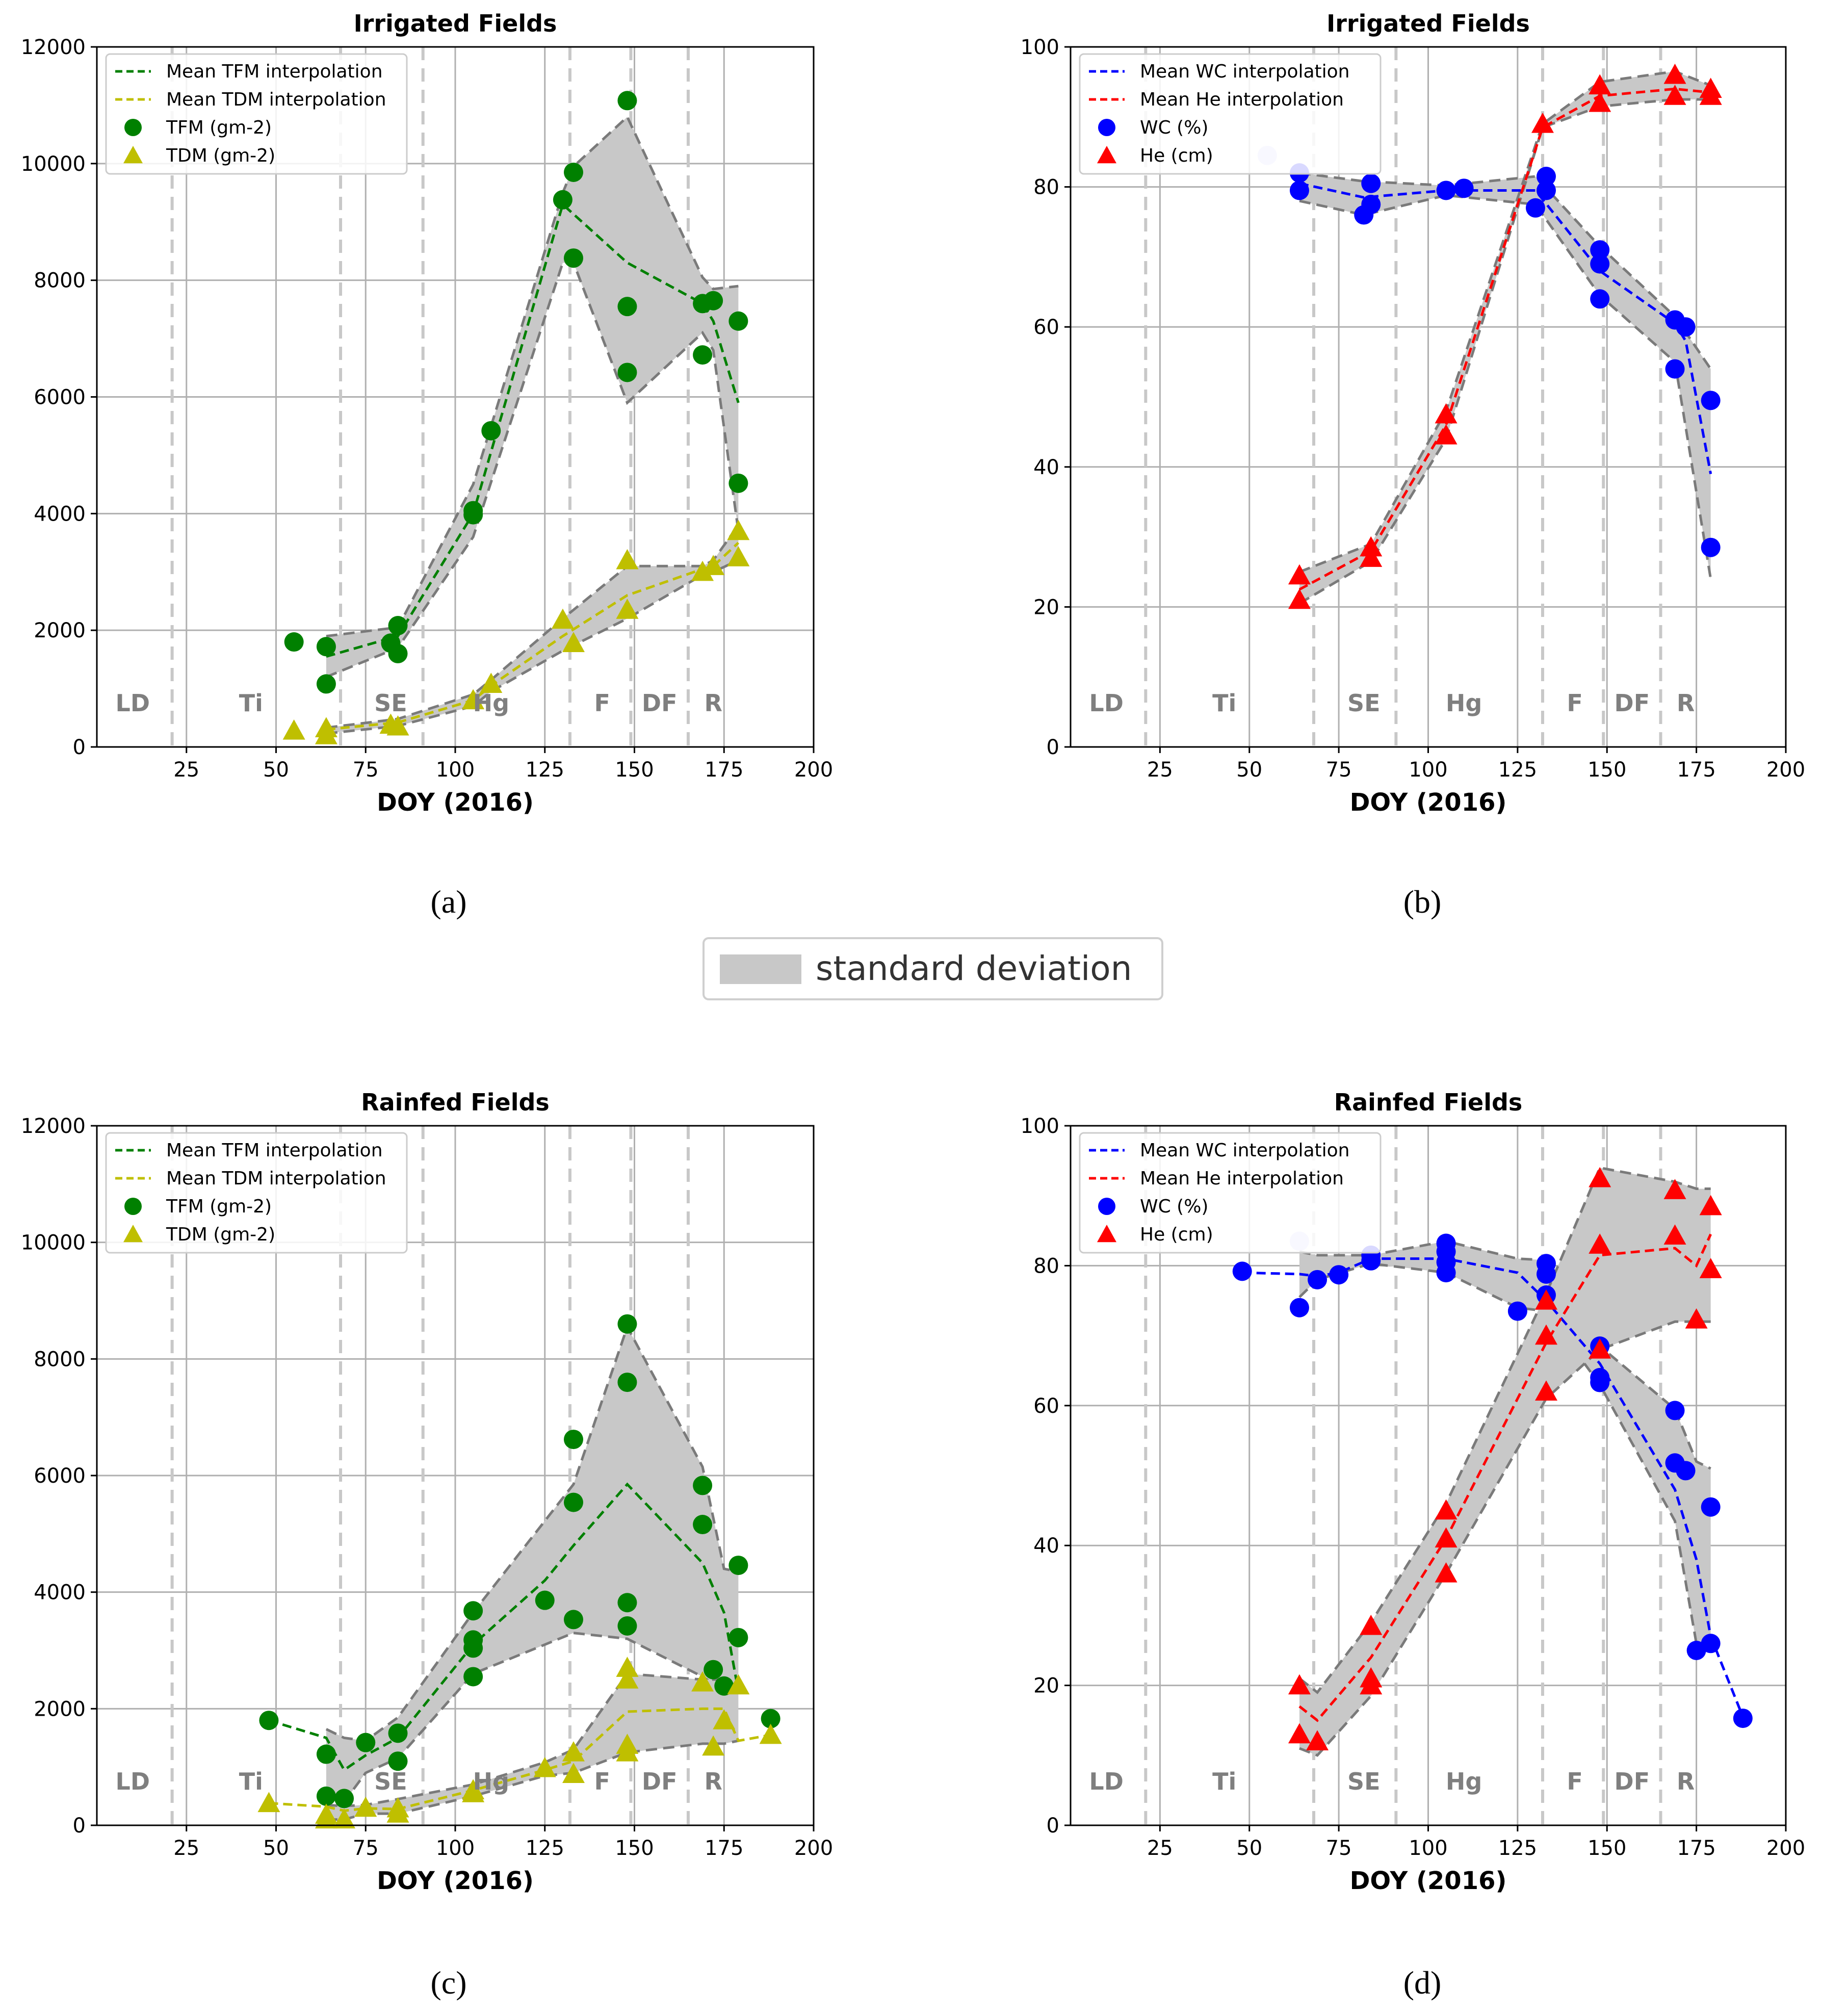 The width and height of the screenshot is (1822, 2016). I want to click on sd-legend-frame, so click(933, 968).